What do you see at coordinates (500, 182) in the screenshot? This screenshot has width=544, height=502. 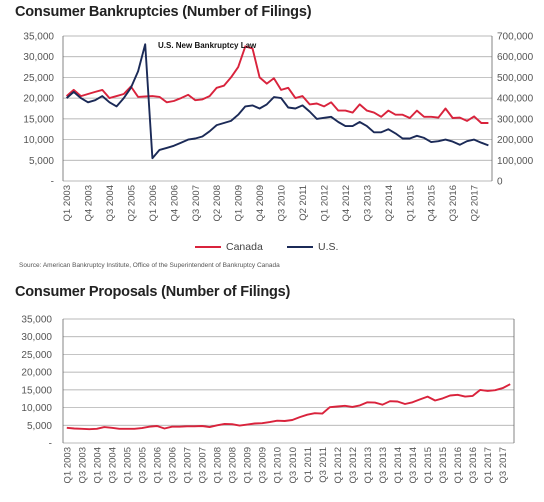 I see `y-right-tick-label: 0` at bounding box center [500, 182].